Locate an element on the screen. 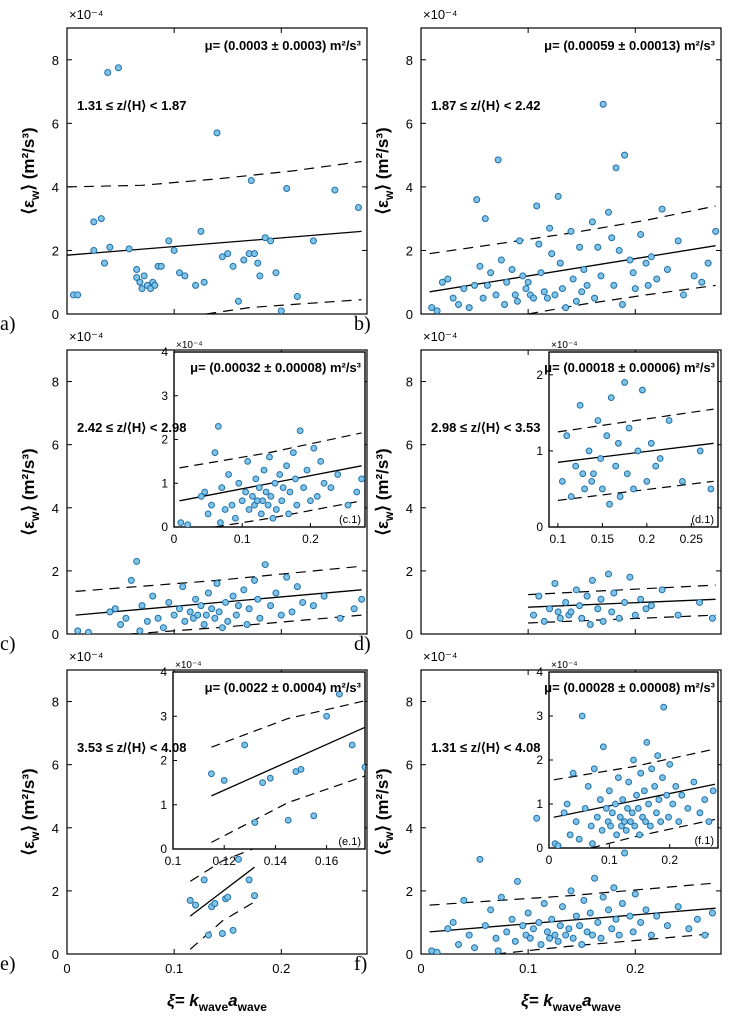 The height and width of the screenshot is (1026, 737). inset-marks is located at coordinates (634, 775).